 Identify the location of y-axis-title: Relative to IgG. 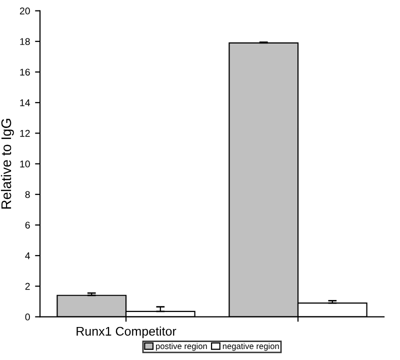
(7, 163).